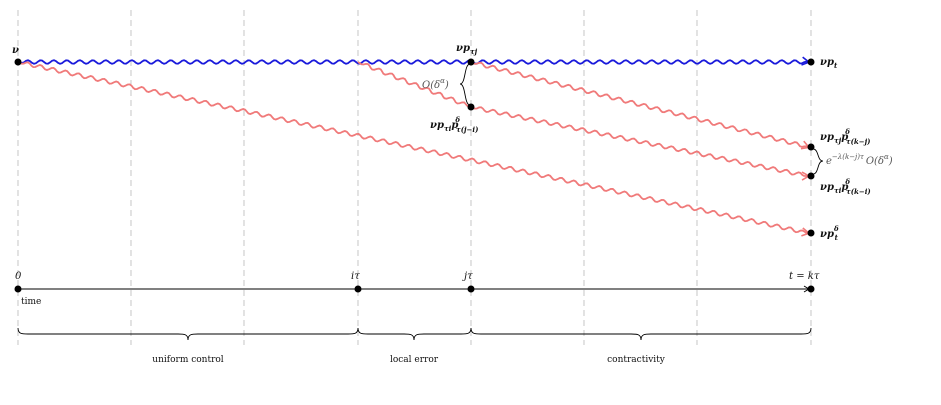  Describe the element at coordinates (15, 50) in the screenshot. I see `label-nu: ν` at that location.